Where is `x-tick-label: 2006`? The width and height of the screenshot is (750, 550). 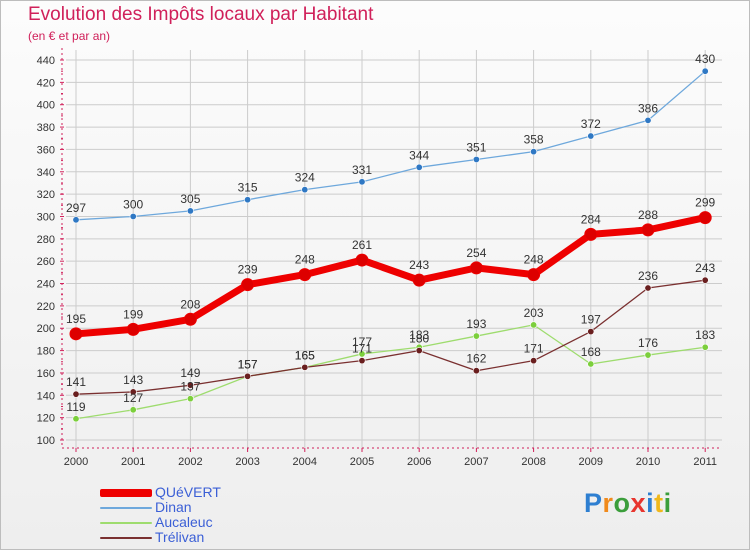
x-tick-label: 2006 is located at coordinates (419, 462).